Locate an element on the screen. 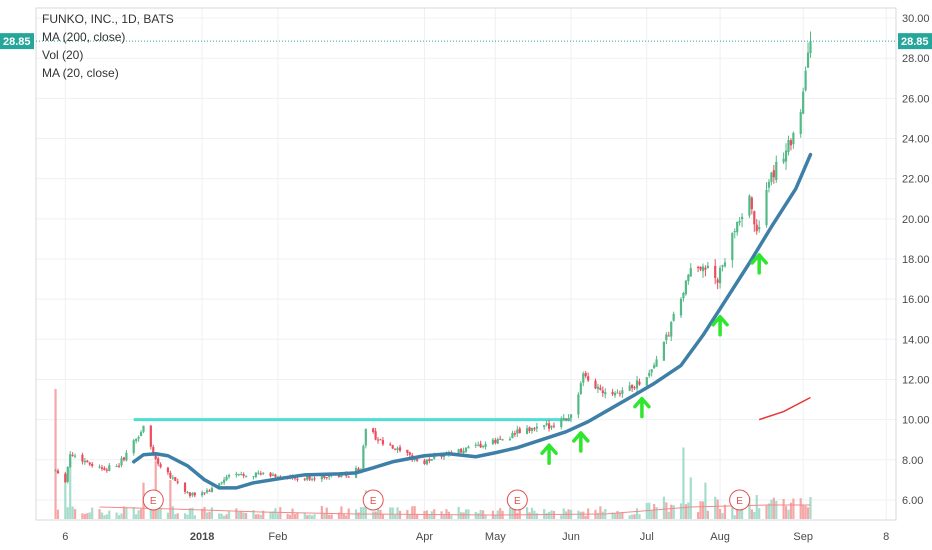  support-arrow-icon is located at coordinates (581, 442).